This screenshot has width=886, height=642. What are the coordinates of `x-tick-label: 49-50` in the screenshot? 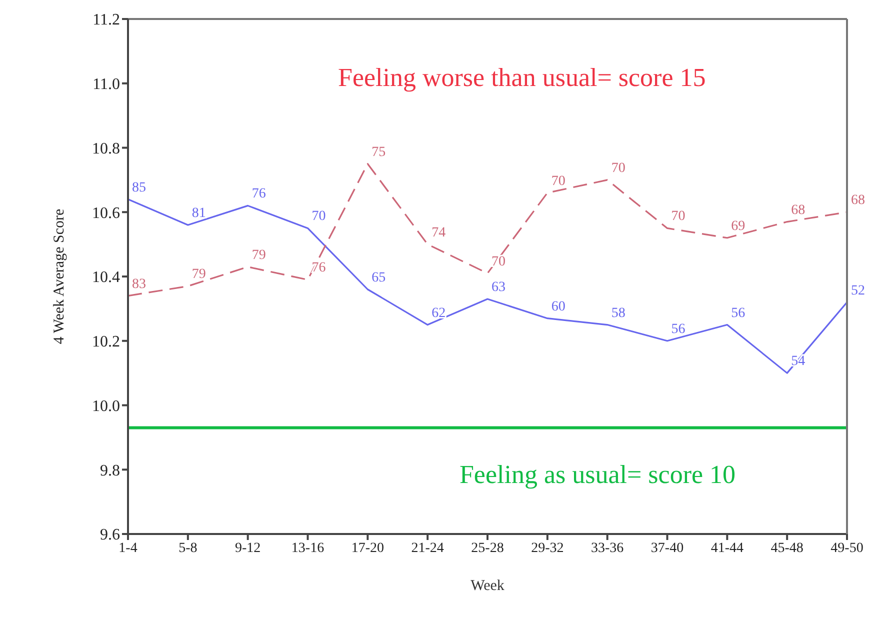 It's located at (847, 548).